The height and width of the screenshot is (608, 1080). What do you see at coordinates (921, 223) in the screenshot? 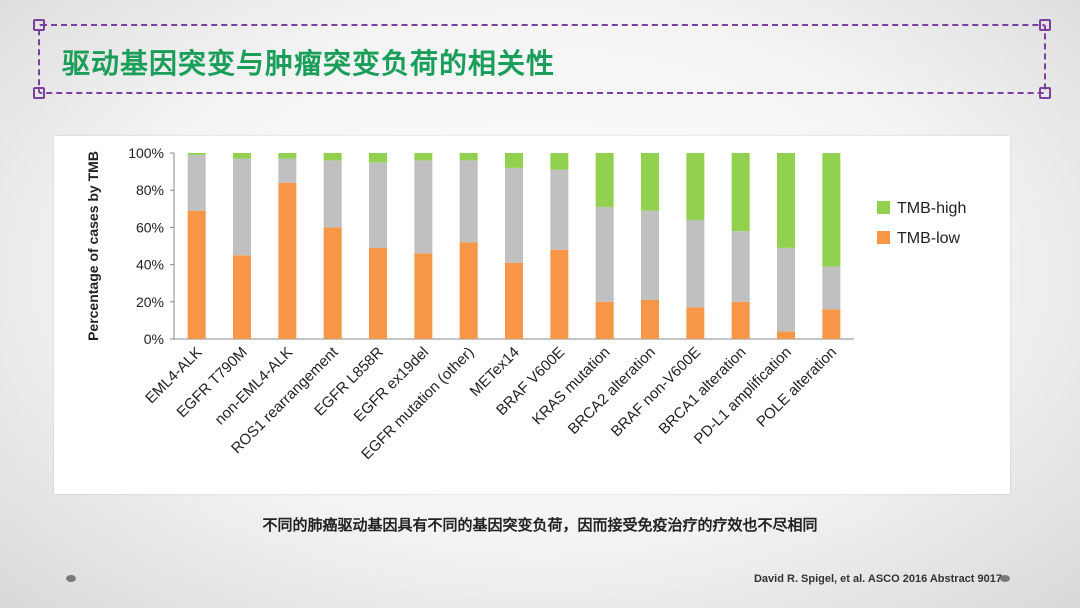
I see `legend: TMB-high TMB-low` at bounding box center [921, 223].